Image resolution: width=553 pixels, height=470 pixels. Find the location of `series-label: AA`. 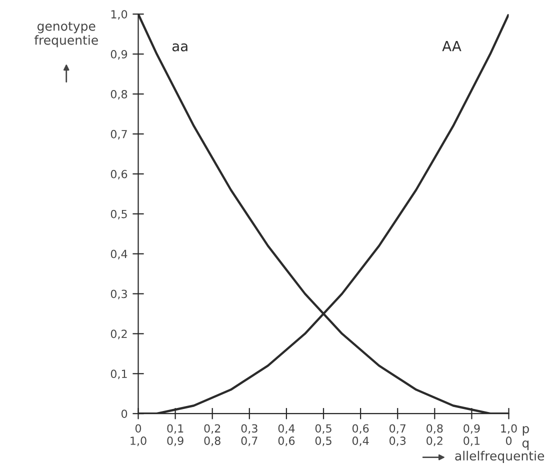

series-label: AA is located at coordinates (452, 46).